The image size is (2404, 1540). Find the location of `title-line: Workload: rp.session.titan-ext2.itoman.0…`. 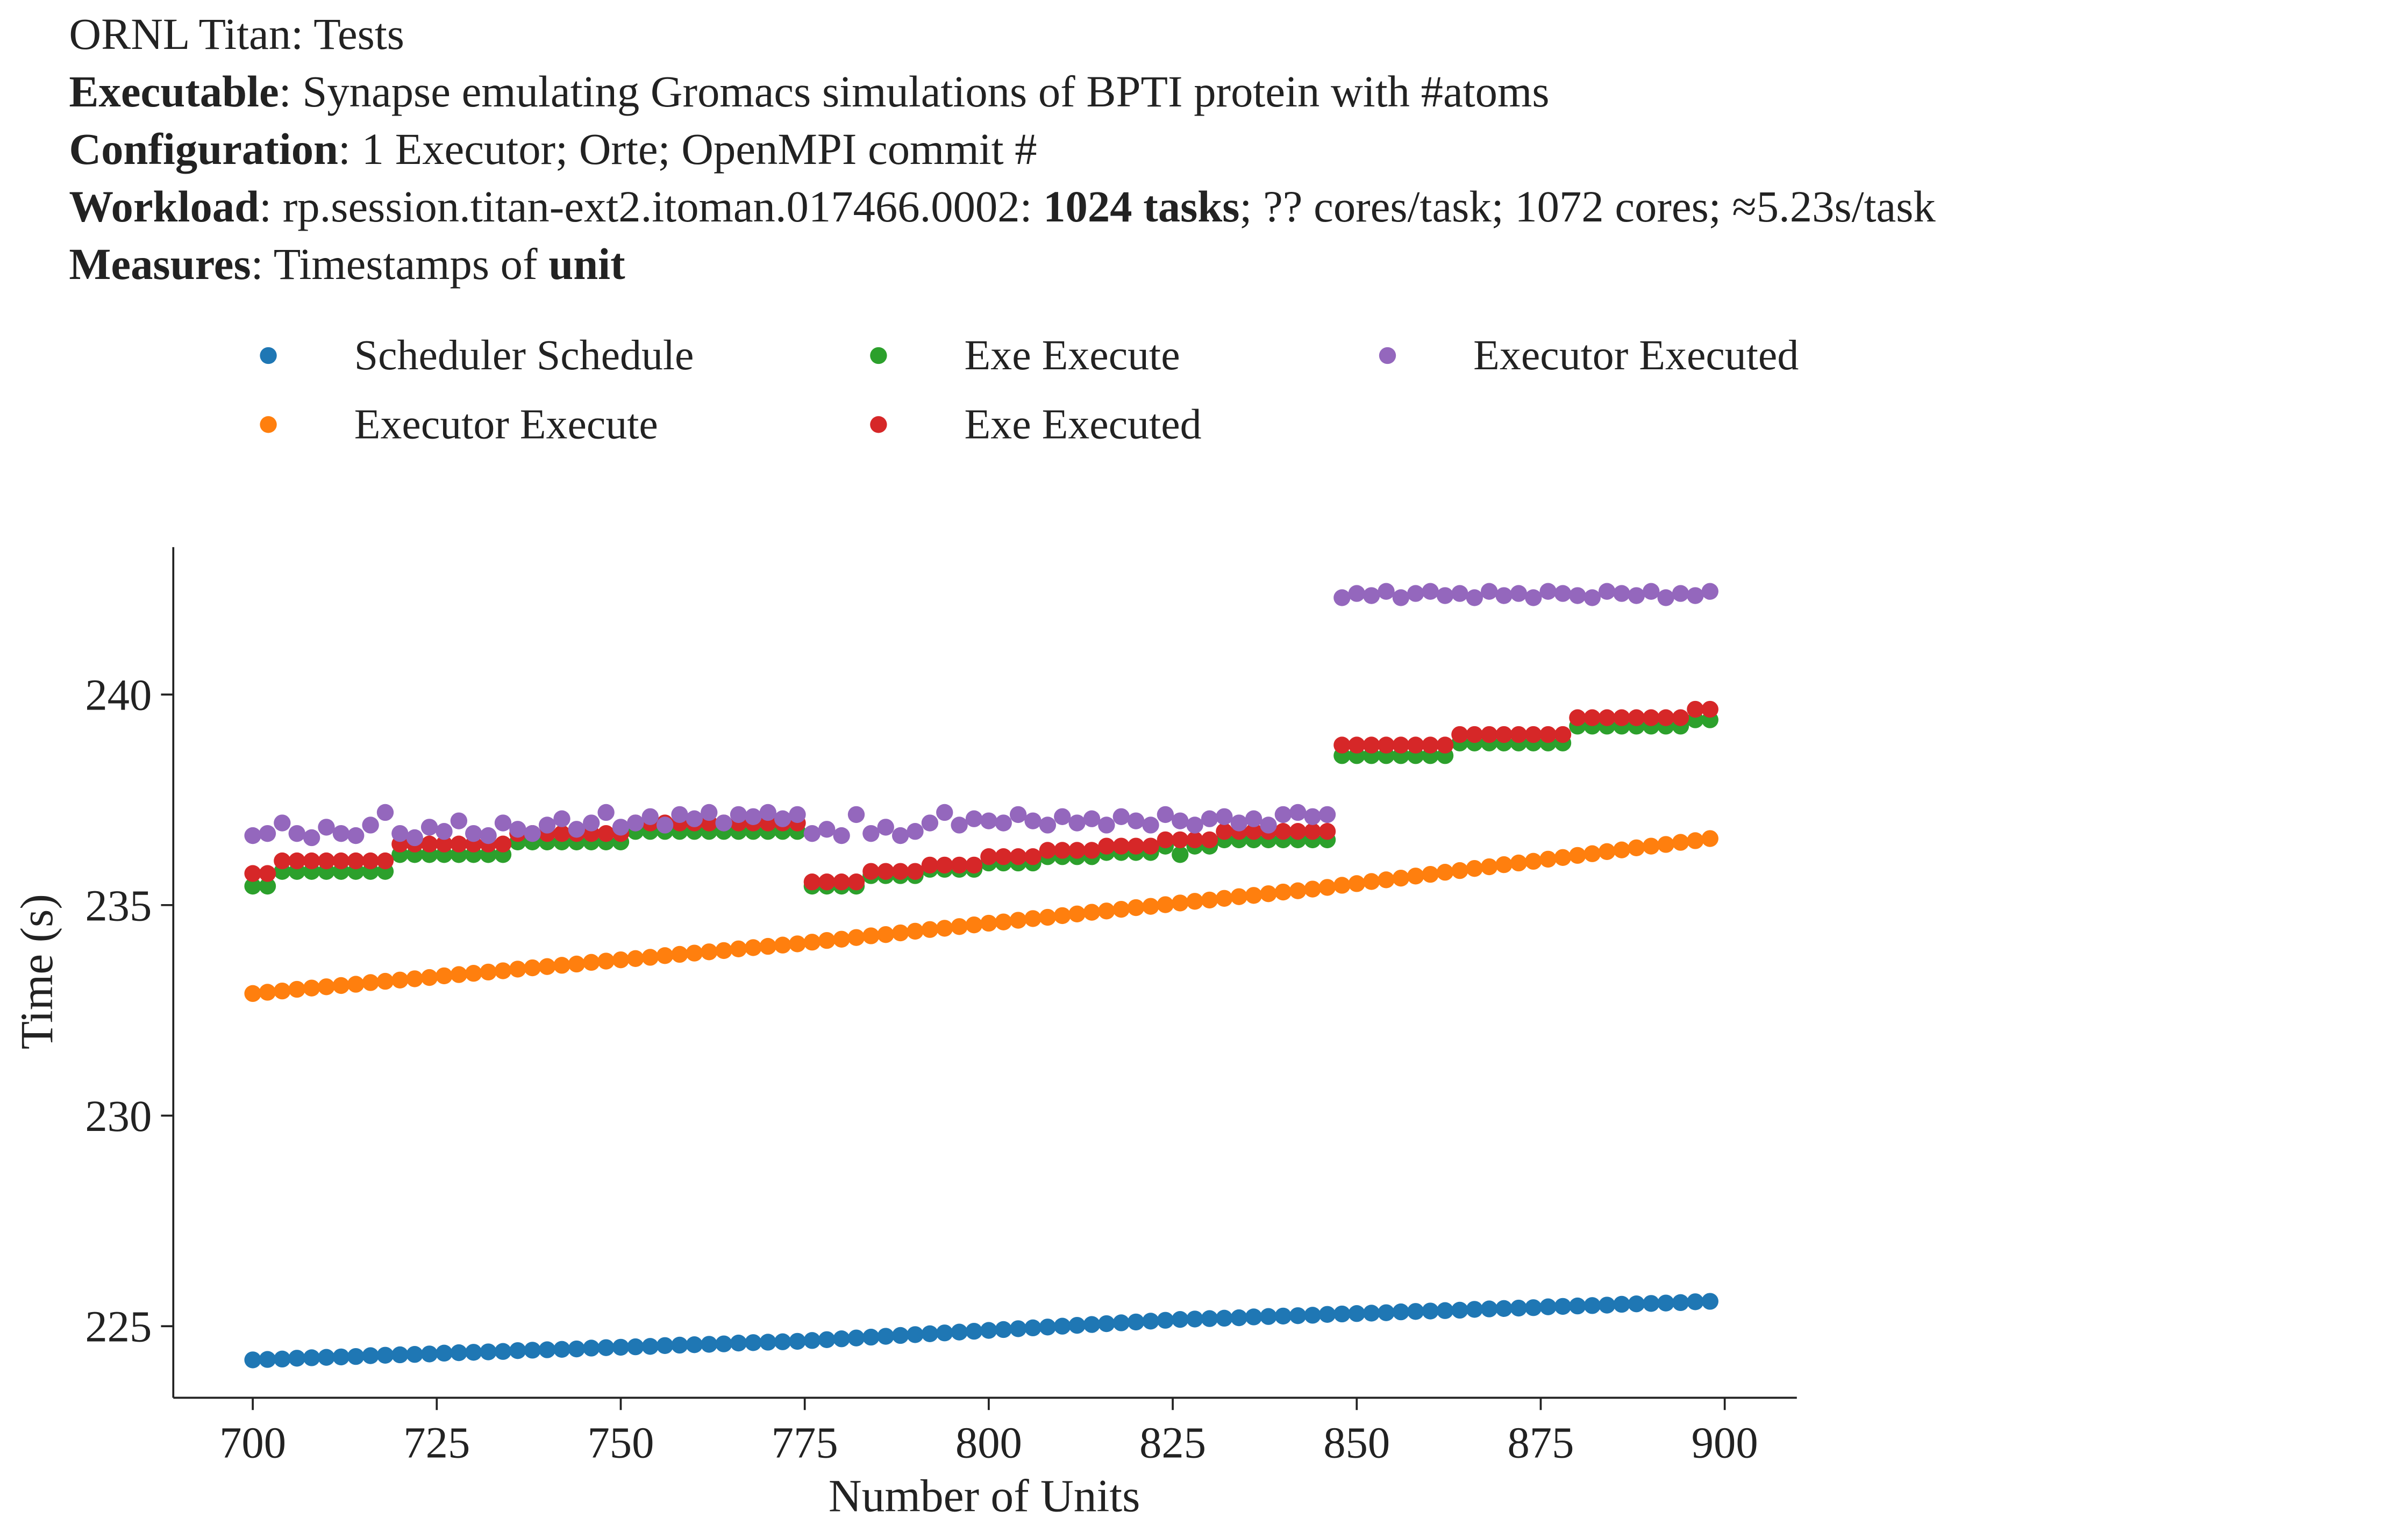

title-line: Workload: rp.session.titan-ext2.itoman.0… is located at coordinates (1002, 206).